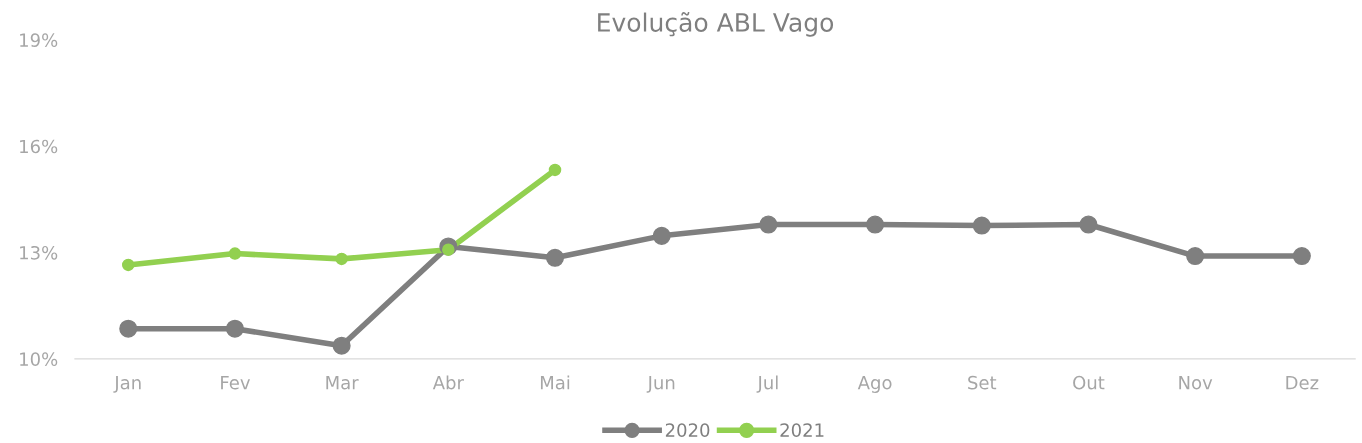 This screenshot has height=443, width=1362. What do you see at coordinates (1196, 383) in the screenshot?
I see `x-tick-label: Nov` at bounding box center [1196, 383].